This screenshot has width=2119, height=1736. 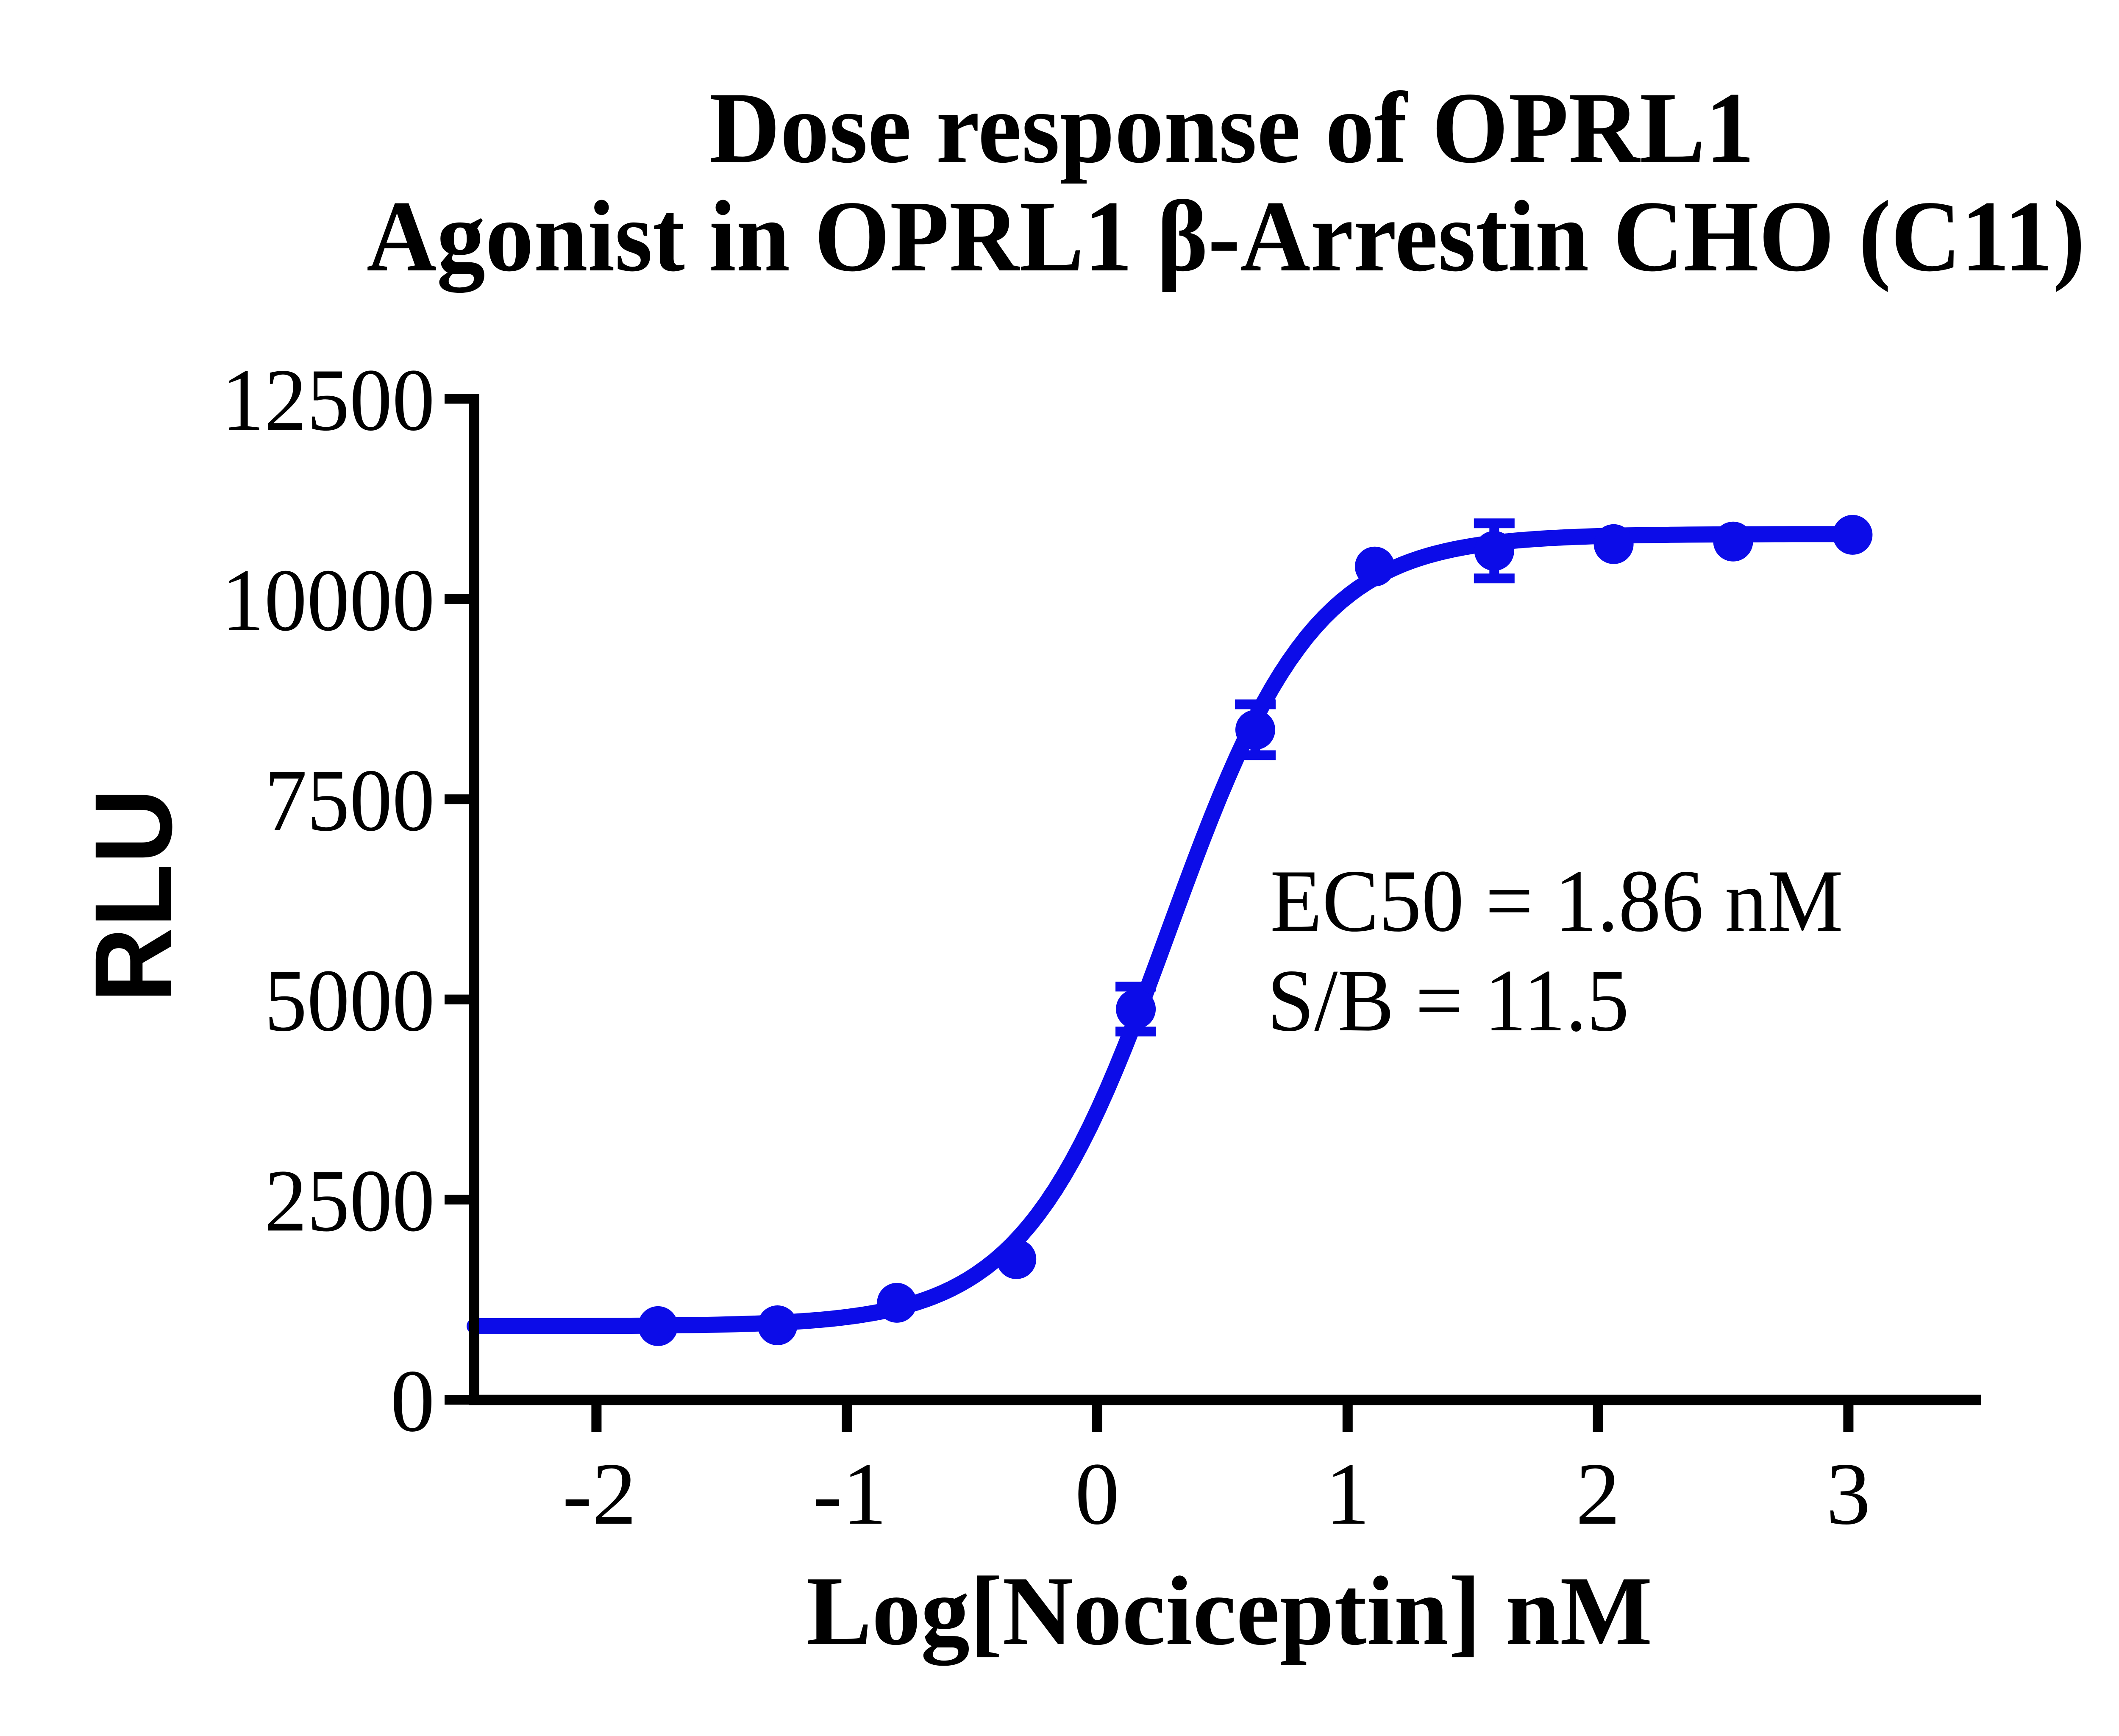 What do you see at coordinates (349, 800) in the screenshot?
I see `svg-text: 7500` at bounding box center [349, 800].